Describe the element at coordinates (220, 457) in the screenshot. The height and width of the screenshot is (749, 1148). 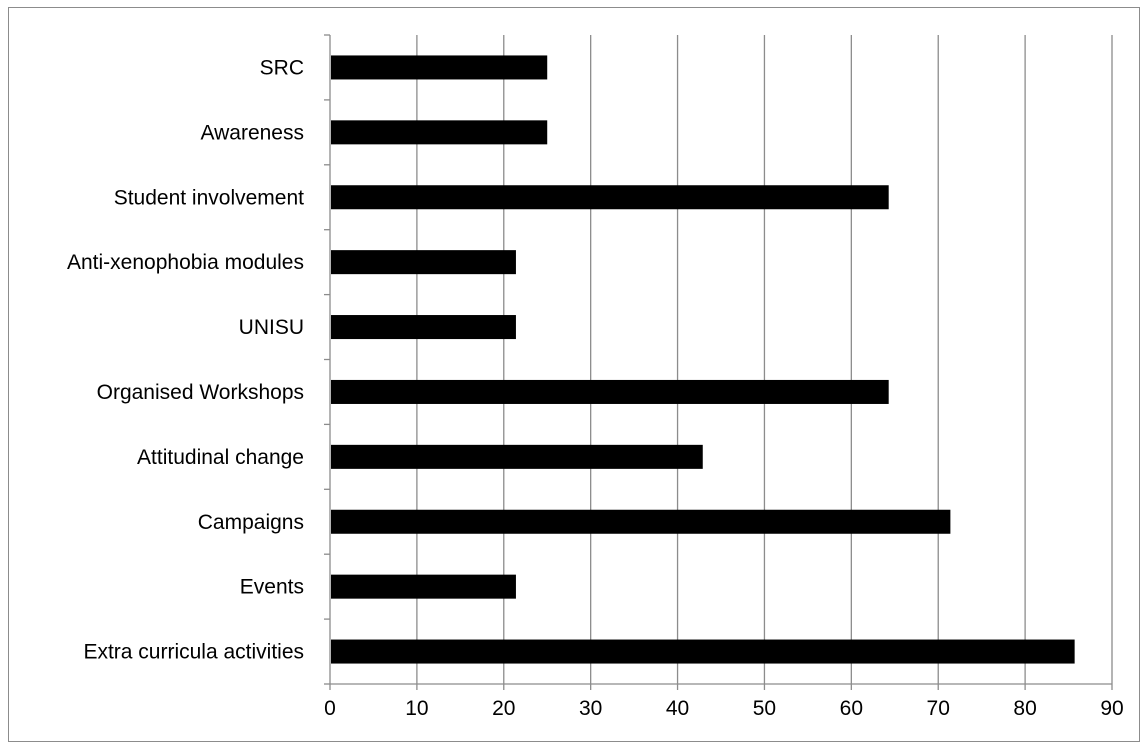
I see `y-category-label: Attitudinal change` at that location.